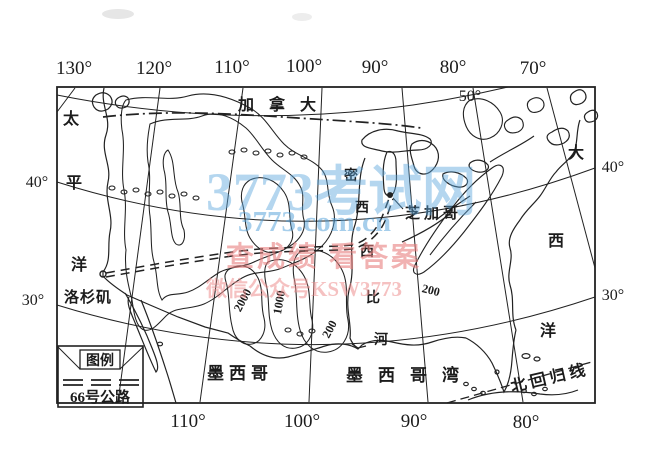 This screenshot has width=650, height=451. What do you see at coordinates (187, 421) in the screenshot?
I see `lon-label-bottom: 110°` at bounding box center [187, 421].